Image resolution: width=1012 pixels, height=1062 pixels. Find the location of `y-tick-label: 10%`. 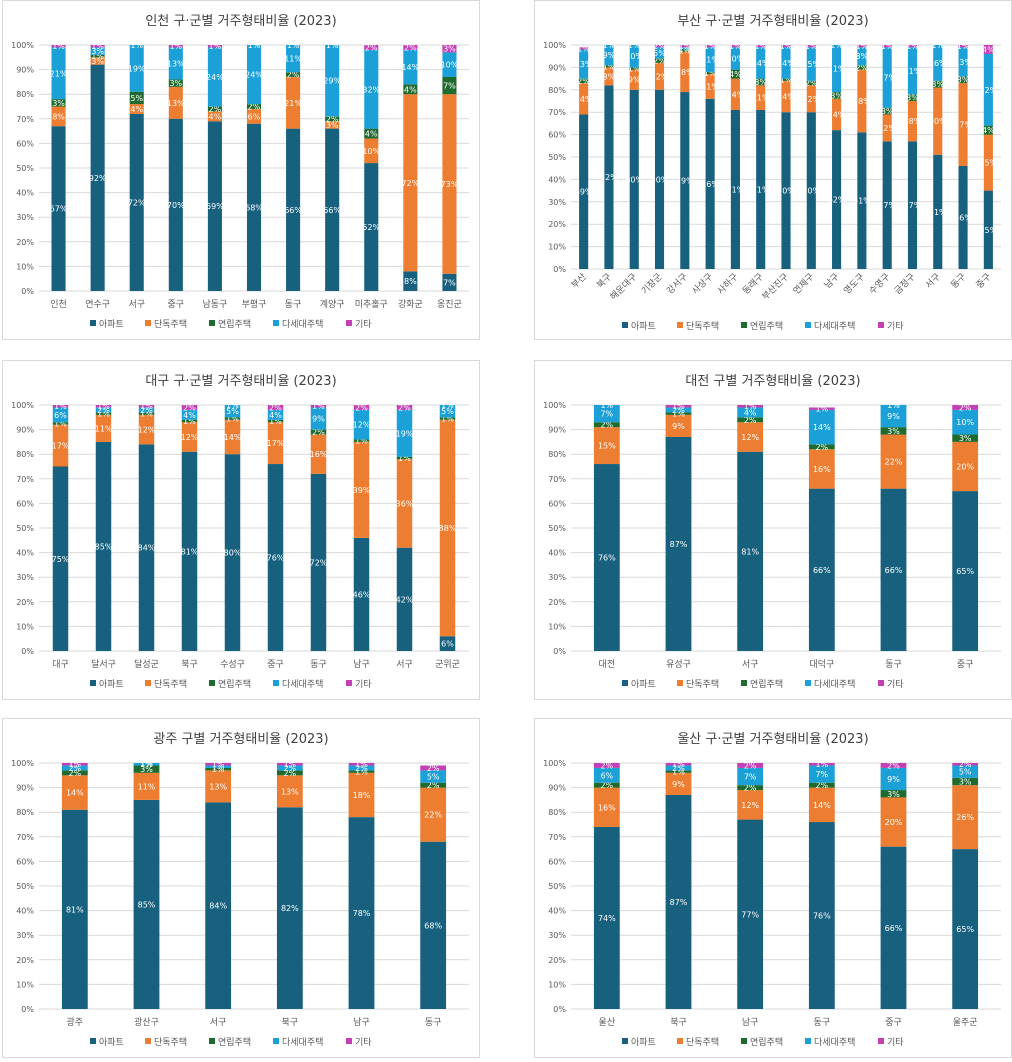

y-tick-label: 10% is located at coordinates (25, 266).